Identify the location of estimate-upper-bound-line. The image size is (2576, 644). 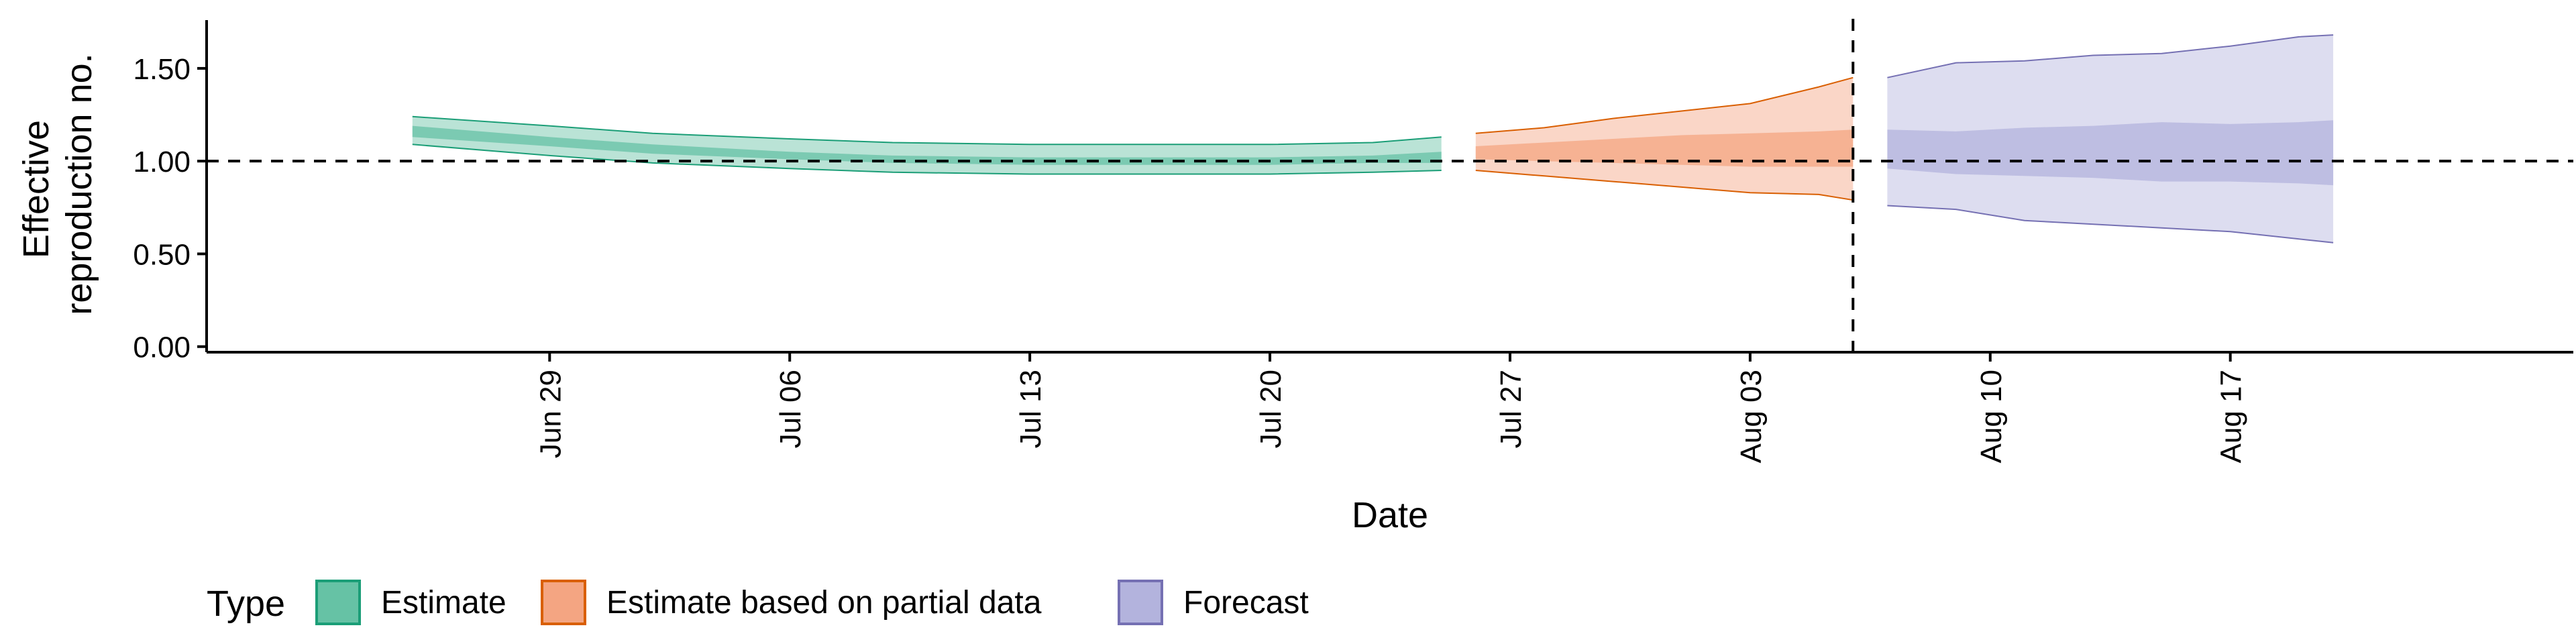
(927, 130).